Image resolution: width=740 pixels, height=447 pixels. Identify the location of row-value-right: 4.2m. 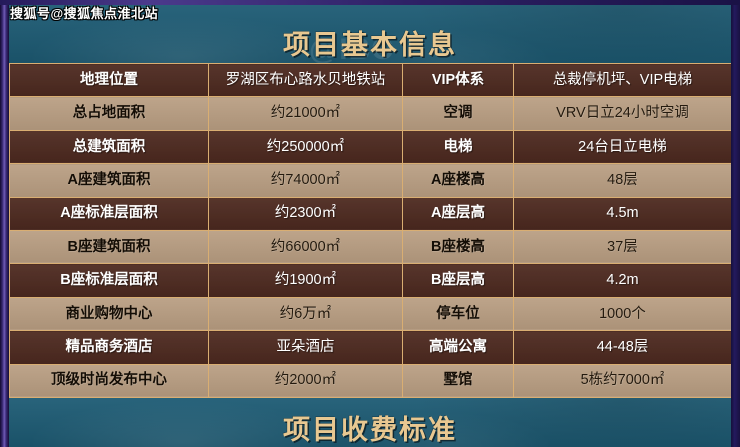
(622, 280).